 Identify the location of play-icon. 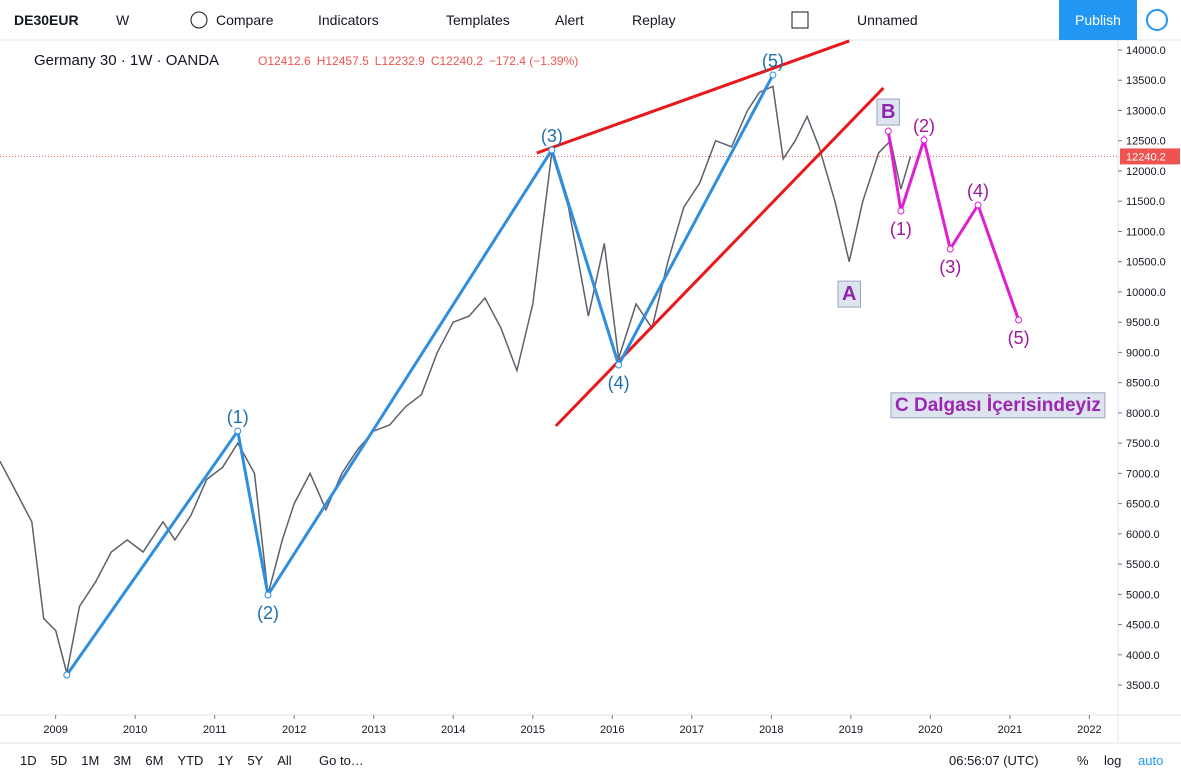
(1157, 20).